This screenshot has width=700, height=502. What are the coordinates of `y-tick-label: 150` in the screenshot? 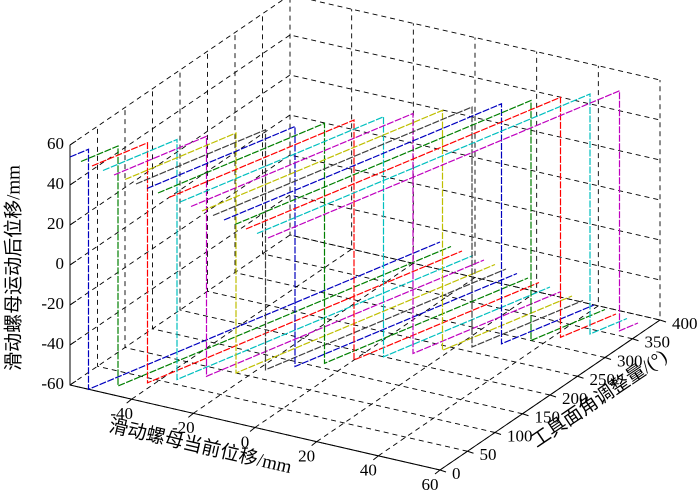 It's located at (548, 417).